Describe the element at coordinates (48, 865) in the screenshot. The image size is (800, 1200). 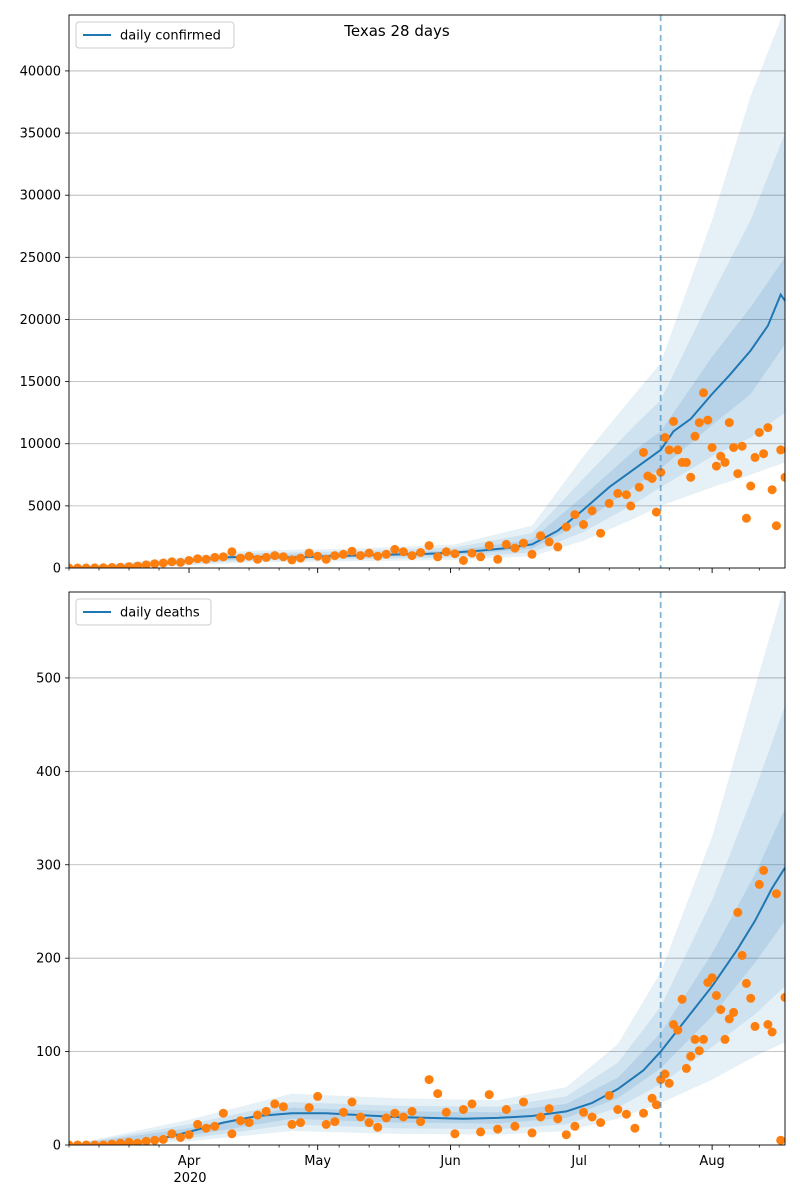
I see `y-tick-label: 300` at that location.